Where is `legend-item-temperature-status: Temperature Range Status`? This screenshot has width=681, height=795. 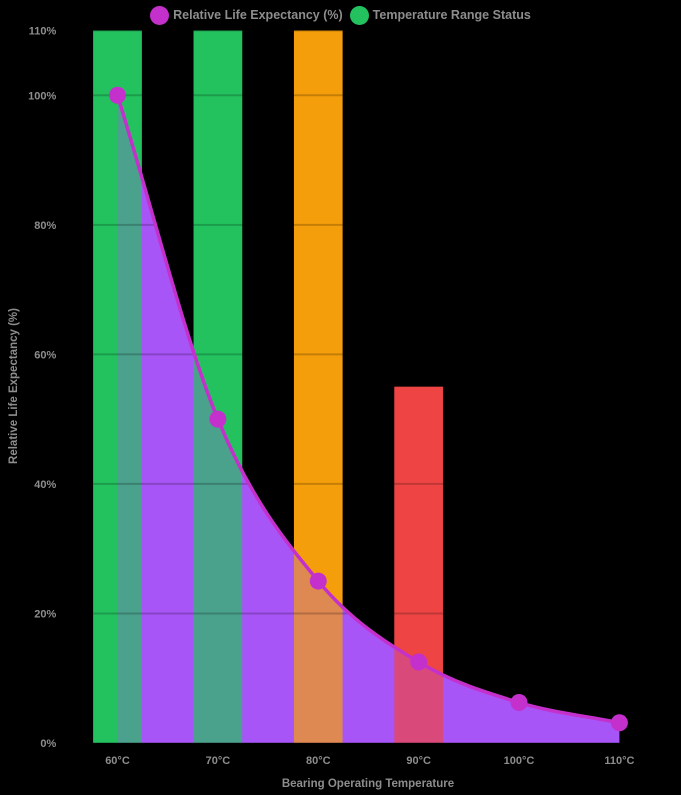
legend-item-temperature-status: Temperature Range Status is located at coordinates (440, 15).